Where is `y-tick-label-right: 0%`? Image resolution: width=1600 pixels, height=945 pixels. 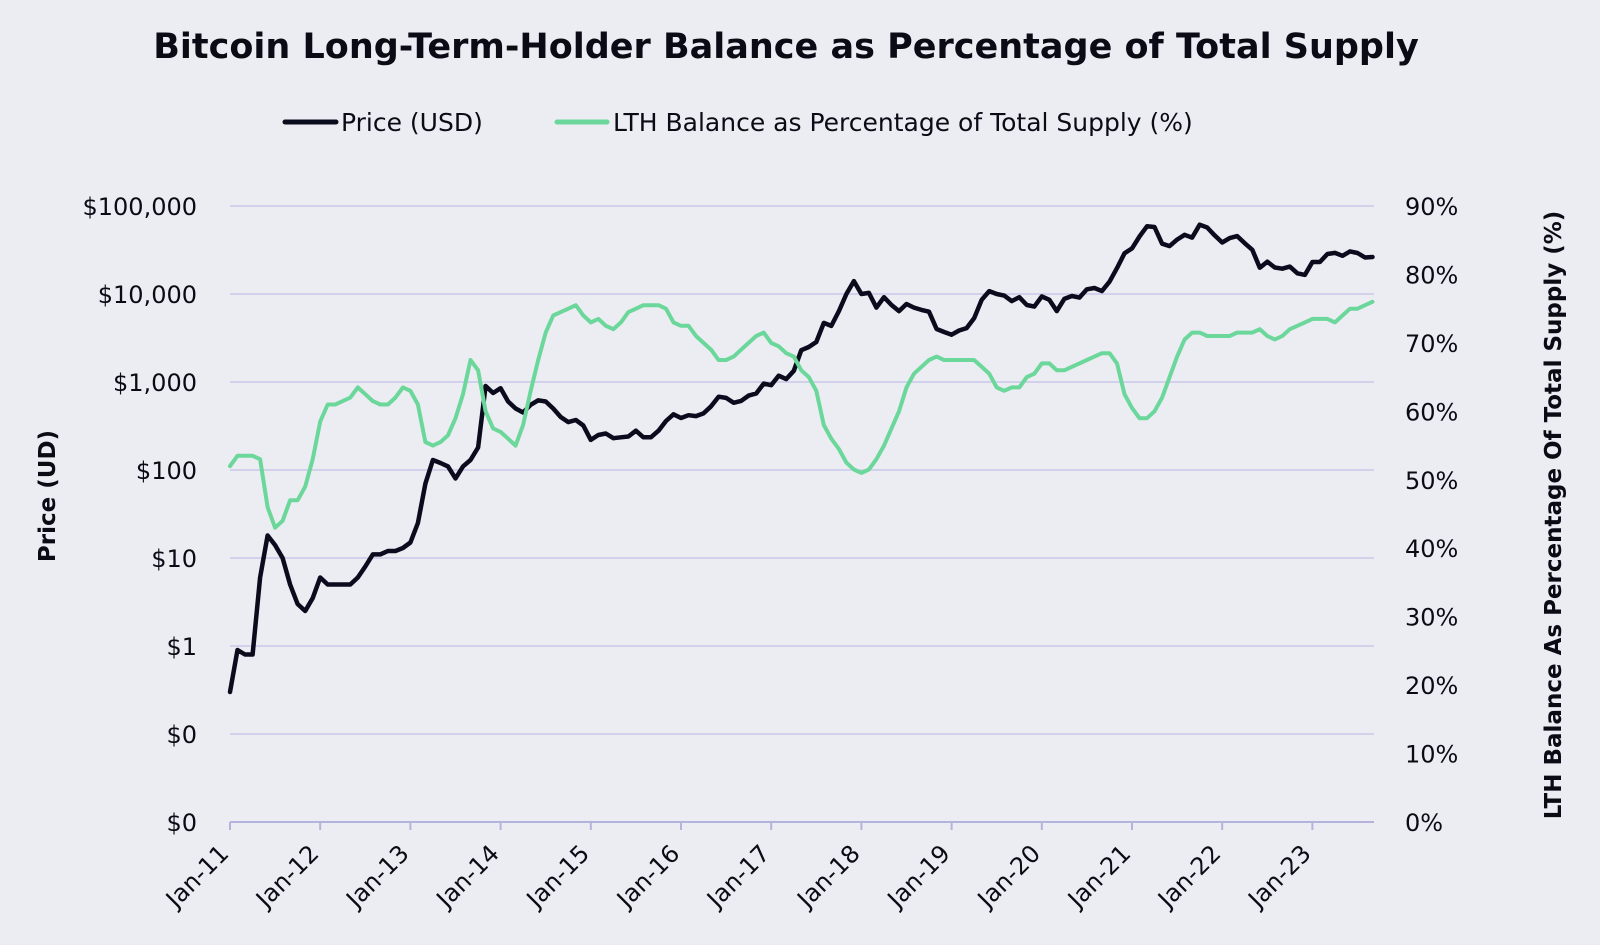 y-tick-label-right: 0% is located at coordinates (1424, 823).